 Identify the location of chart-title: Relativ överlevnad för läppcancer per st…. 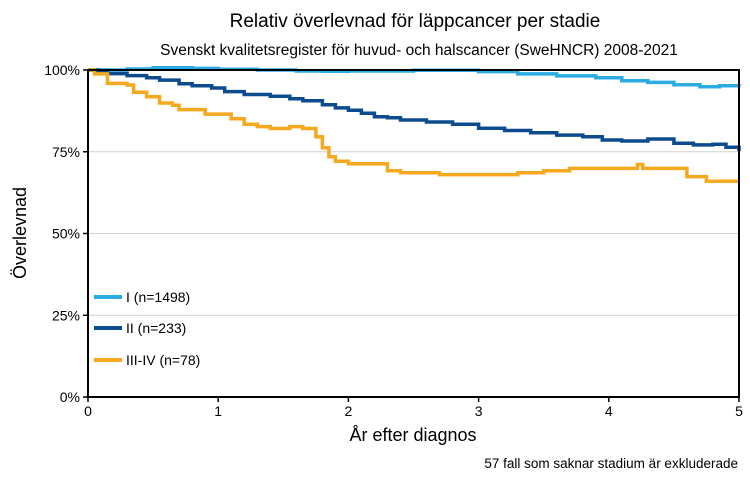
(415, 21).